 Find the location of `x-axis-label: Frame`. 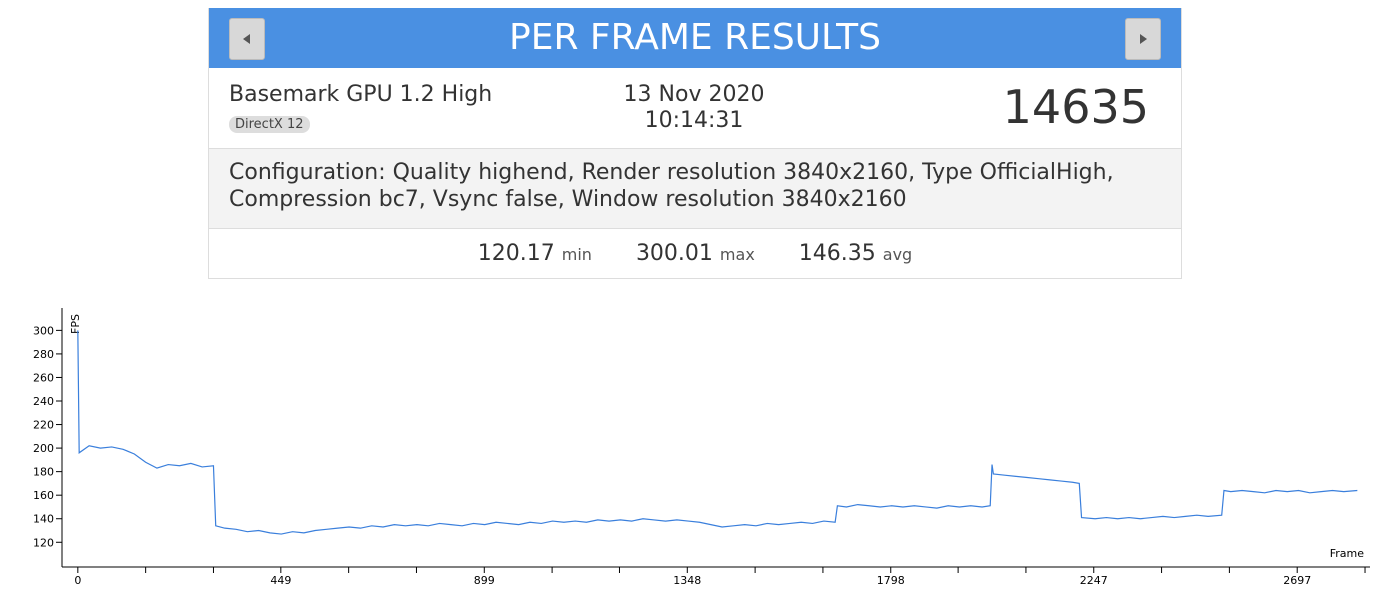

x-axis-label: Frame is located at coordinates (1347, 553).